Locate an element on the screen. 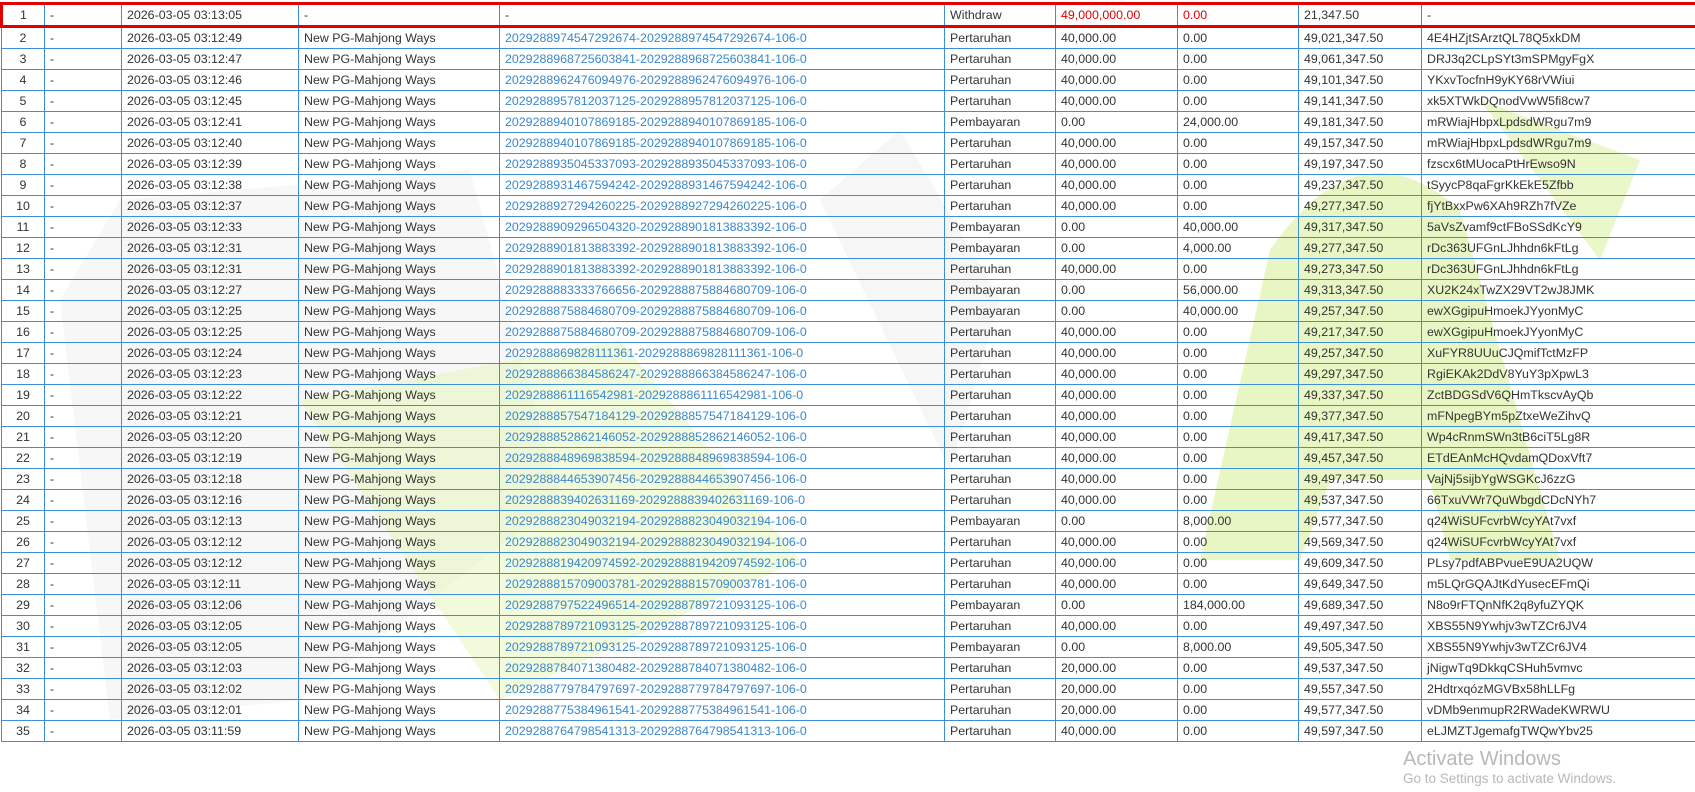 The width and height of the screenshot is (1695, 792). row-number: 23 is located at coordinates (23, 479).